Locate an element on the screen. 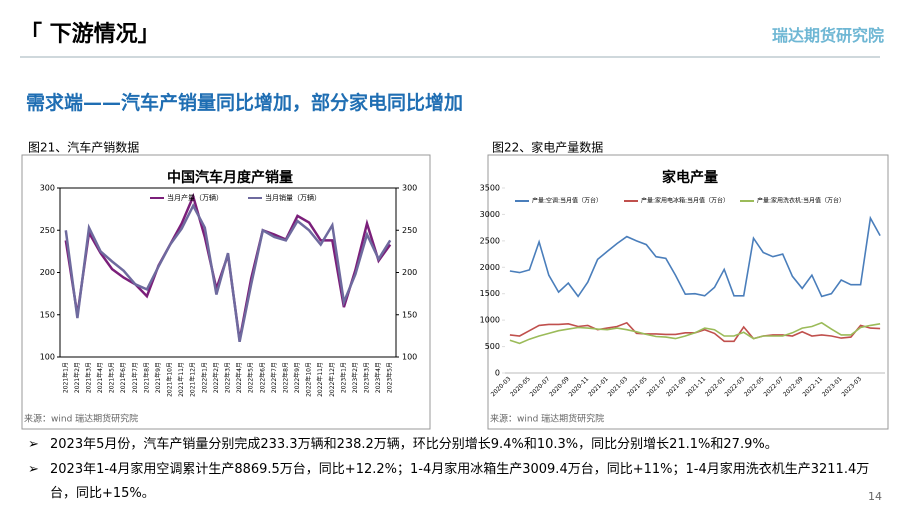 The width and height of the screenshot is (900, 508). legend-label: 产量:空调:当月值（万台） is located at coordinates (567, 201).